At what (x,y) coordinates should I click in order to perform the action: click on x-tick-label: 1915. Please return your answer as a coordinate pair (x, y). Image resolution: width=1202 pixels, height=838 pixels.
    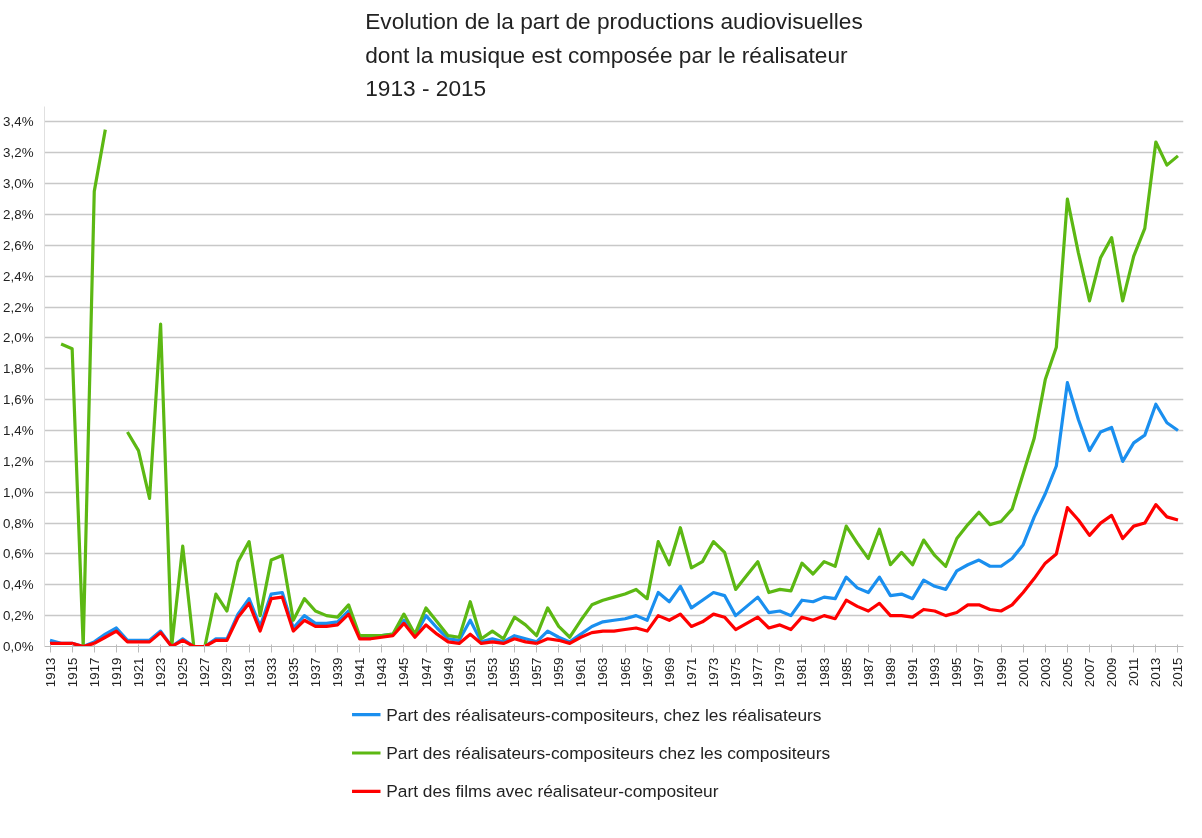
    Looking at the image, I should click on (72, 672).